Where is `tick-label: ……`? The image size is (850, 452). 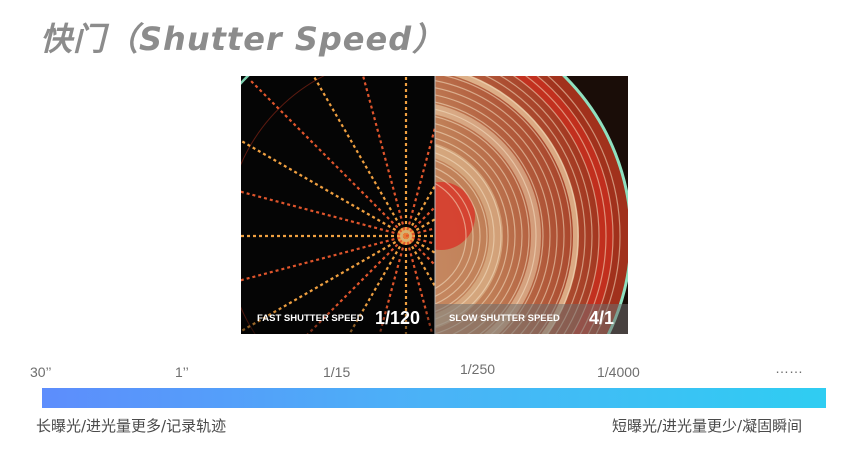 tick-label: …… is located at coordinates (789, 368).